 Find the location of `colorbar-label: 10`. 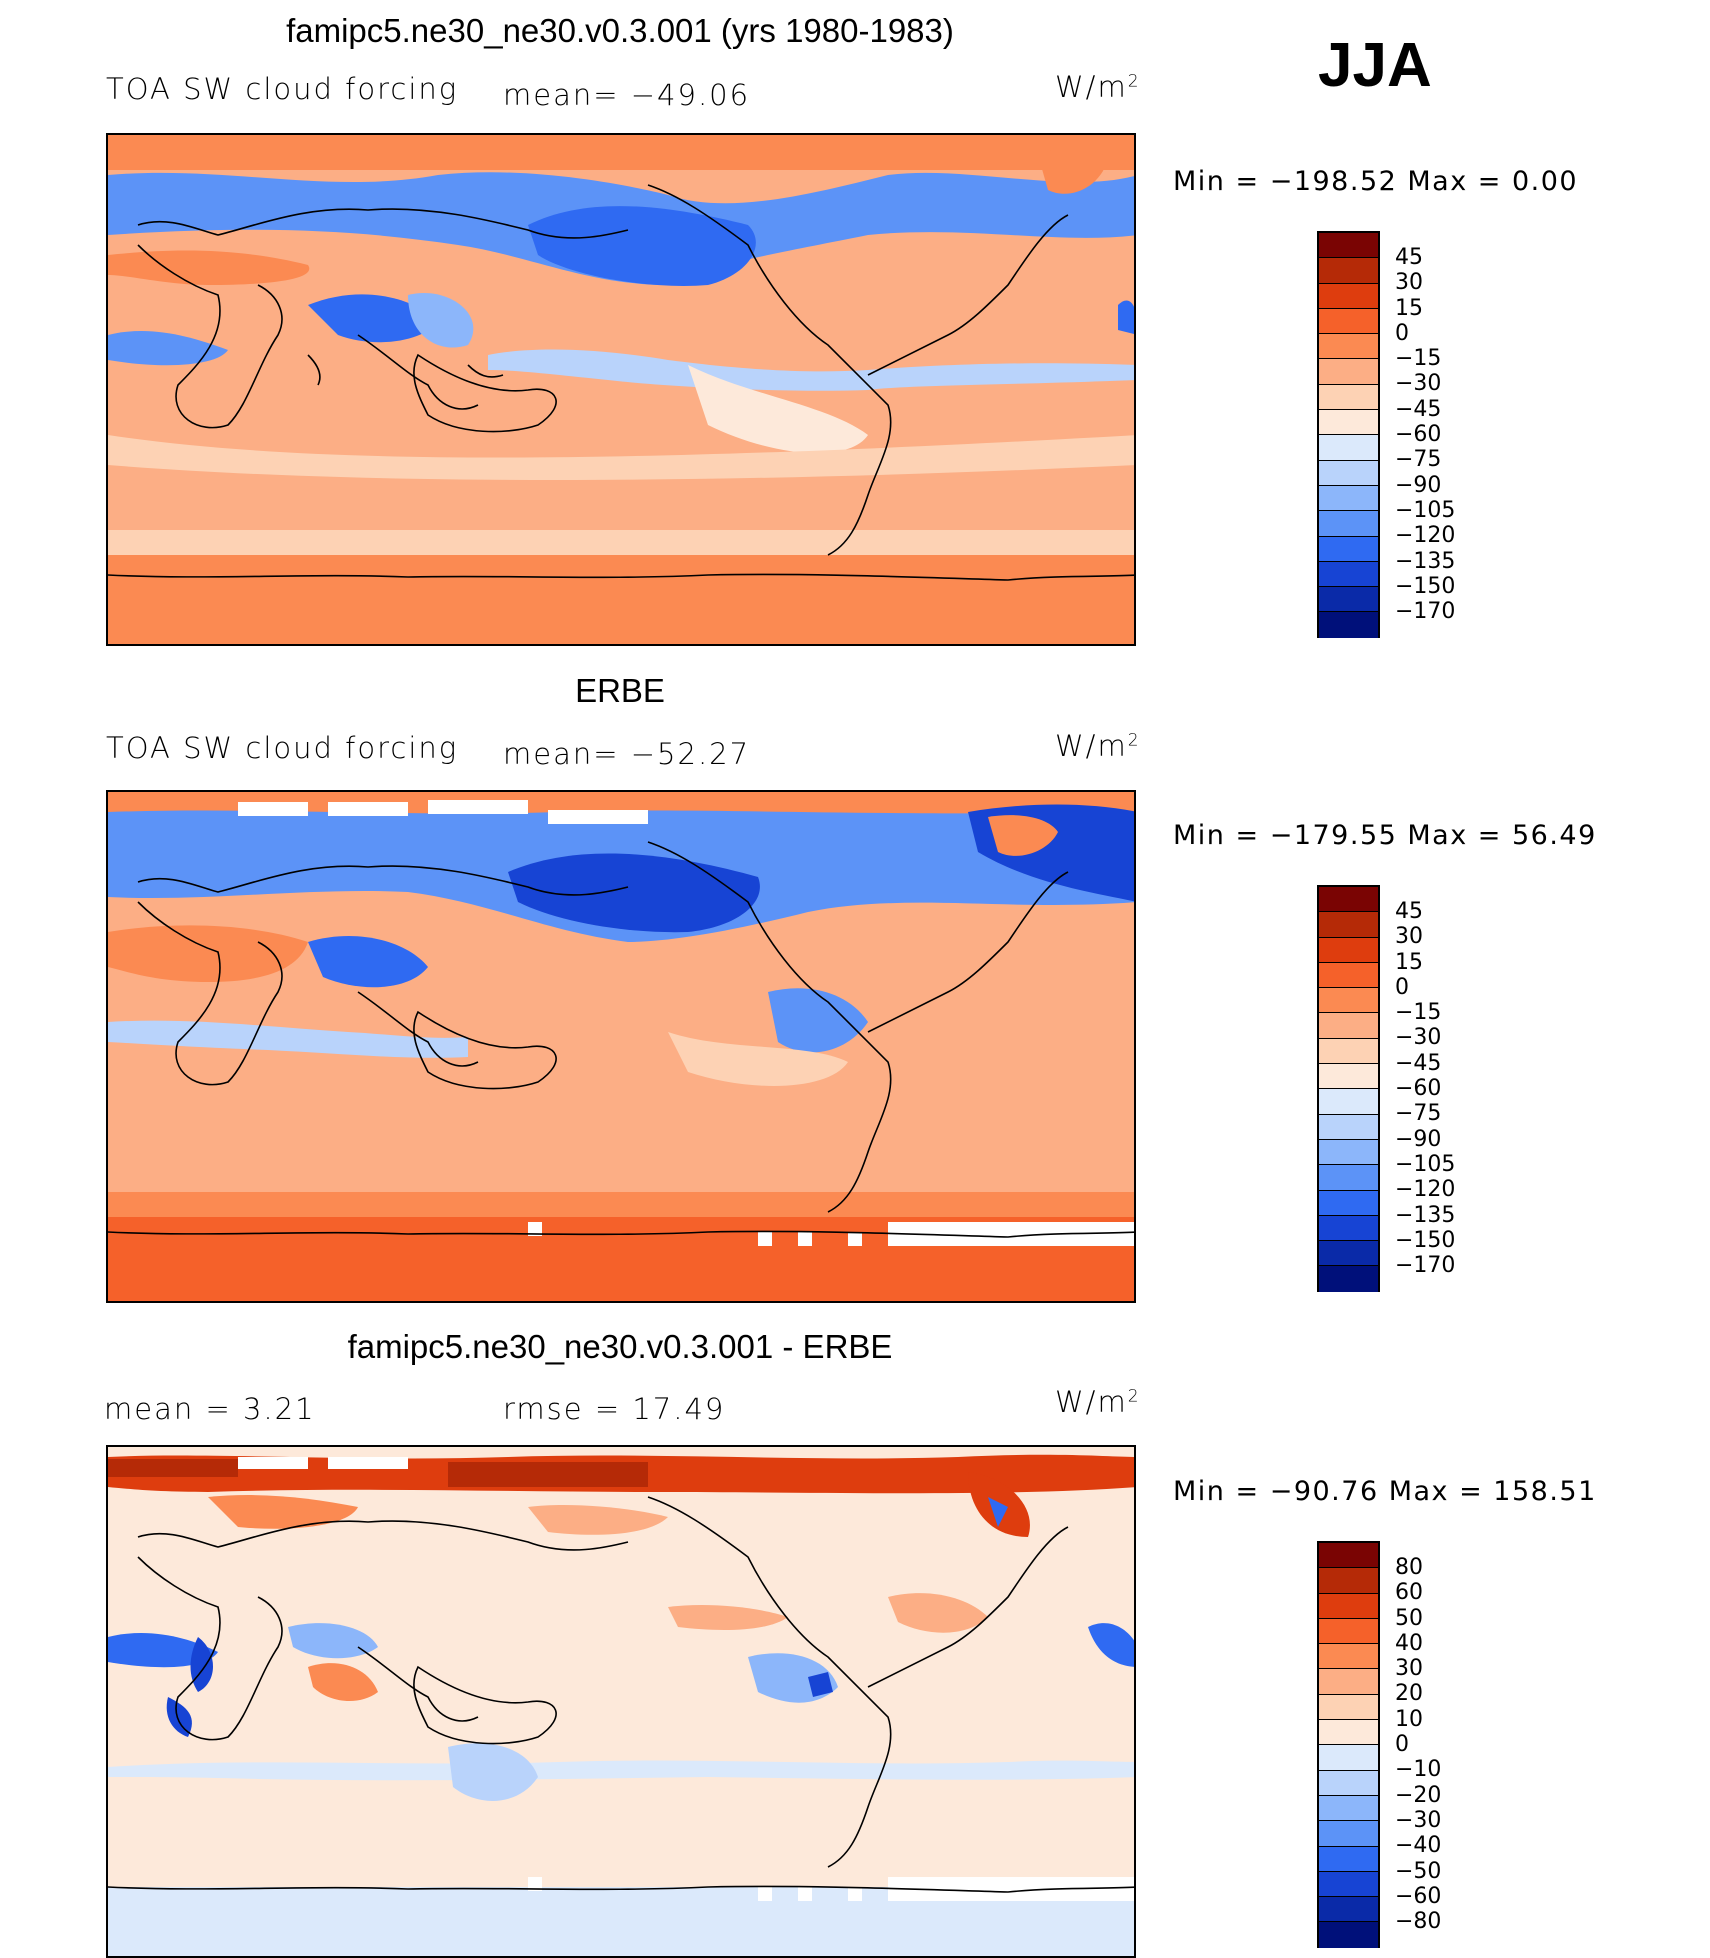

colorbar-label: 10 is located at coordinates (1409, 1719).